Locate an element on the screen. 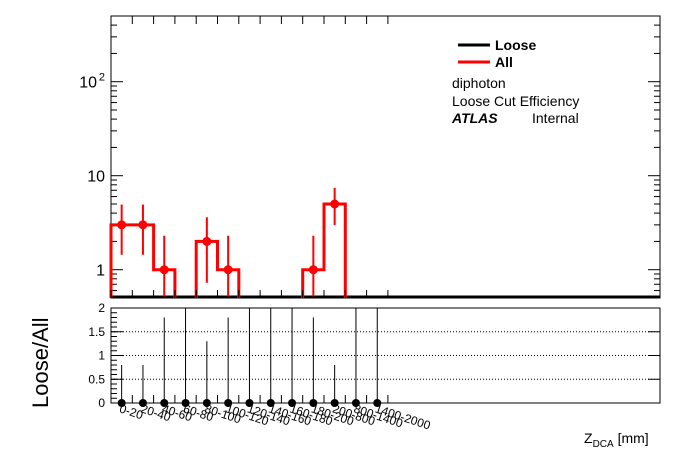 Image resolution: width=696 pixels, height=472 pixels. x-axis-title-sub: DCA is located at coordinates (603, 444).